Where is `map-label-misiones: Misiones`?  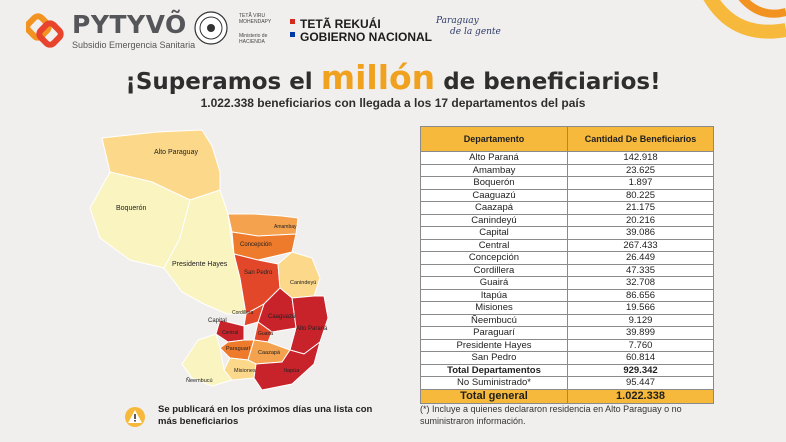
map-label-misiones: Misiones is located at coordinates (245, 371).